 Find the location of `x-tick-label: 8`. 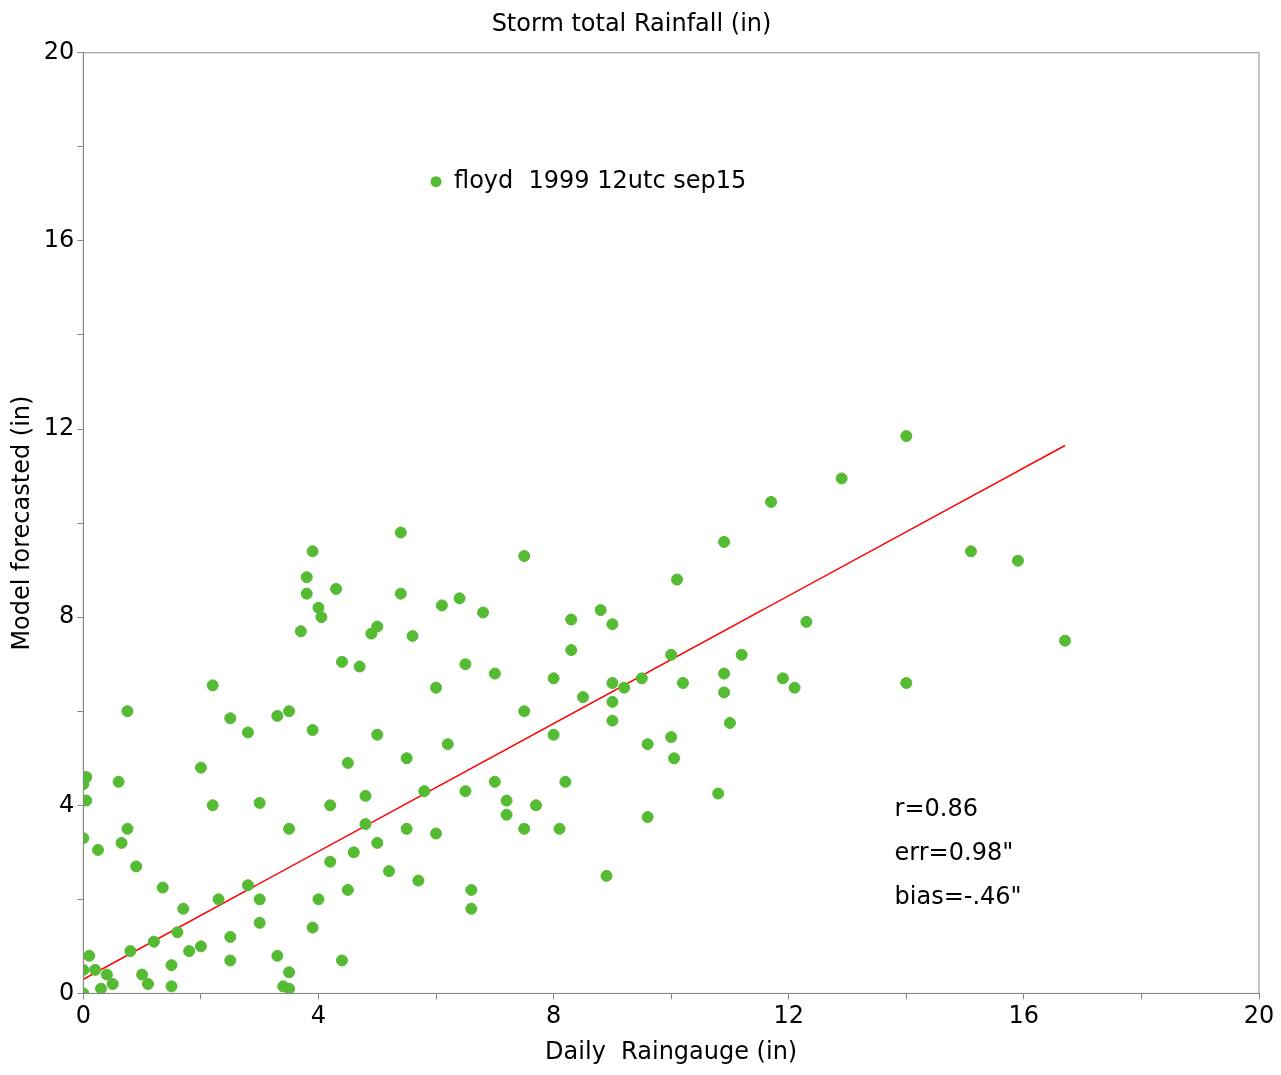

x-tick-label: 8 is located at coordinates (553, 1015).